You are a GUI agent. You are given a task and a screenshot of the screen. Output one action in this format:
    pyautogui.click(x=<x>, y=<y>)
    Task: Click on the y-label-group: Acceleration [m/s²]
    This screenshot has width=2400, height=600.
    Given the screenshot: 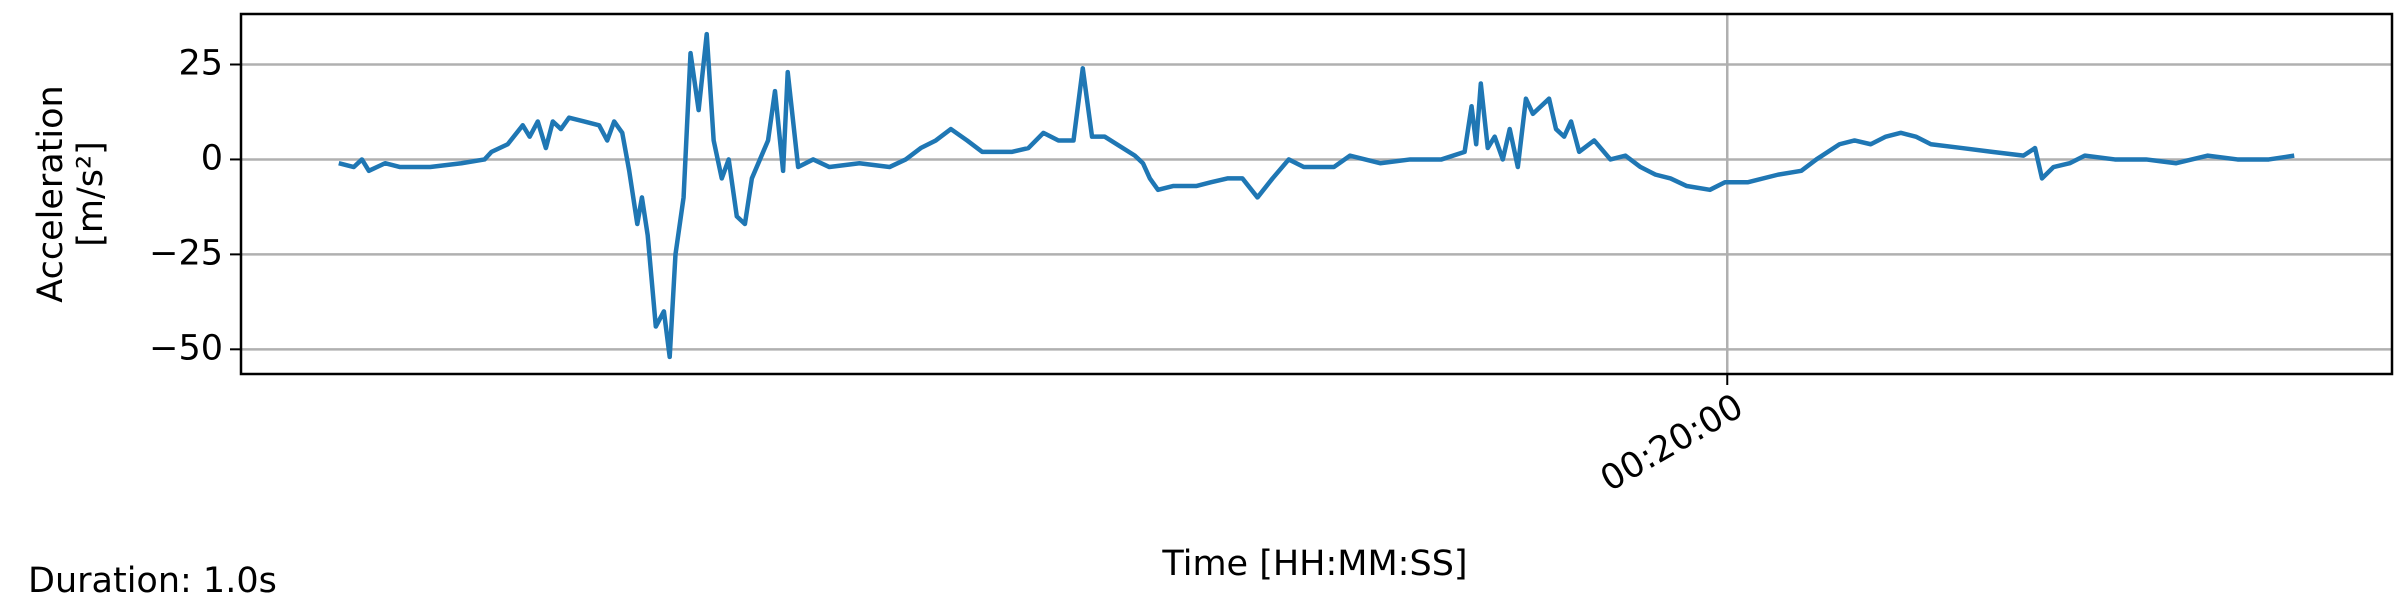 What is the action you would take?
    pyautogui.click(x=71, y=194)
    